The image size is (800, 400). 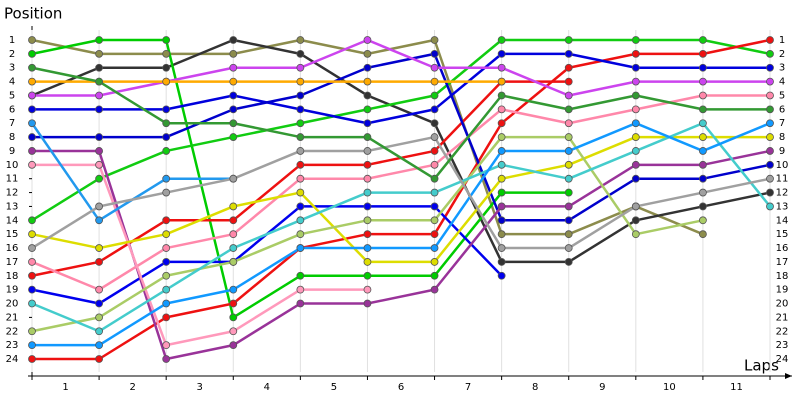 I want to click on x-axis-arrow, so click(x=788, y=376).